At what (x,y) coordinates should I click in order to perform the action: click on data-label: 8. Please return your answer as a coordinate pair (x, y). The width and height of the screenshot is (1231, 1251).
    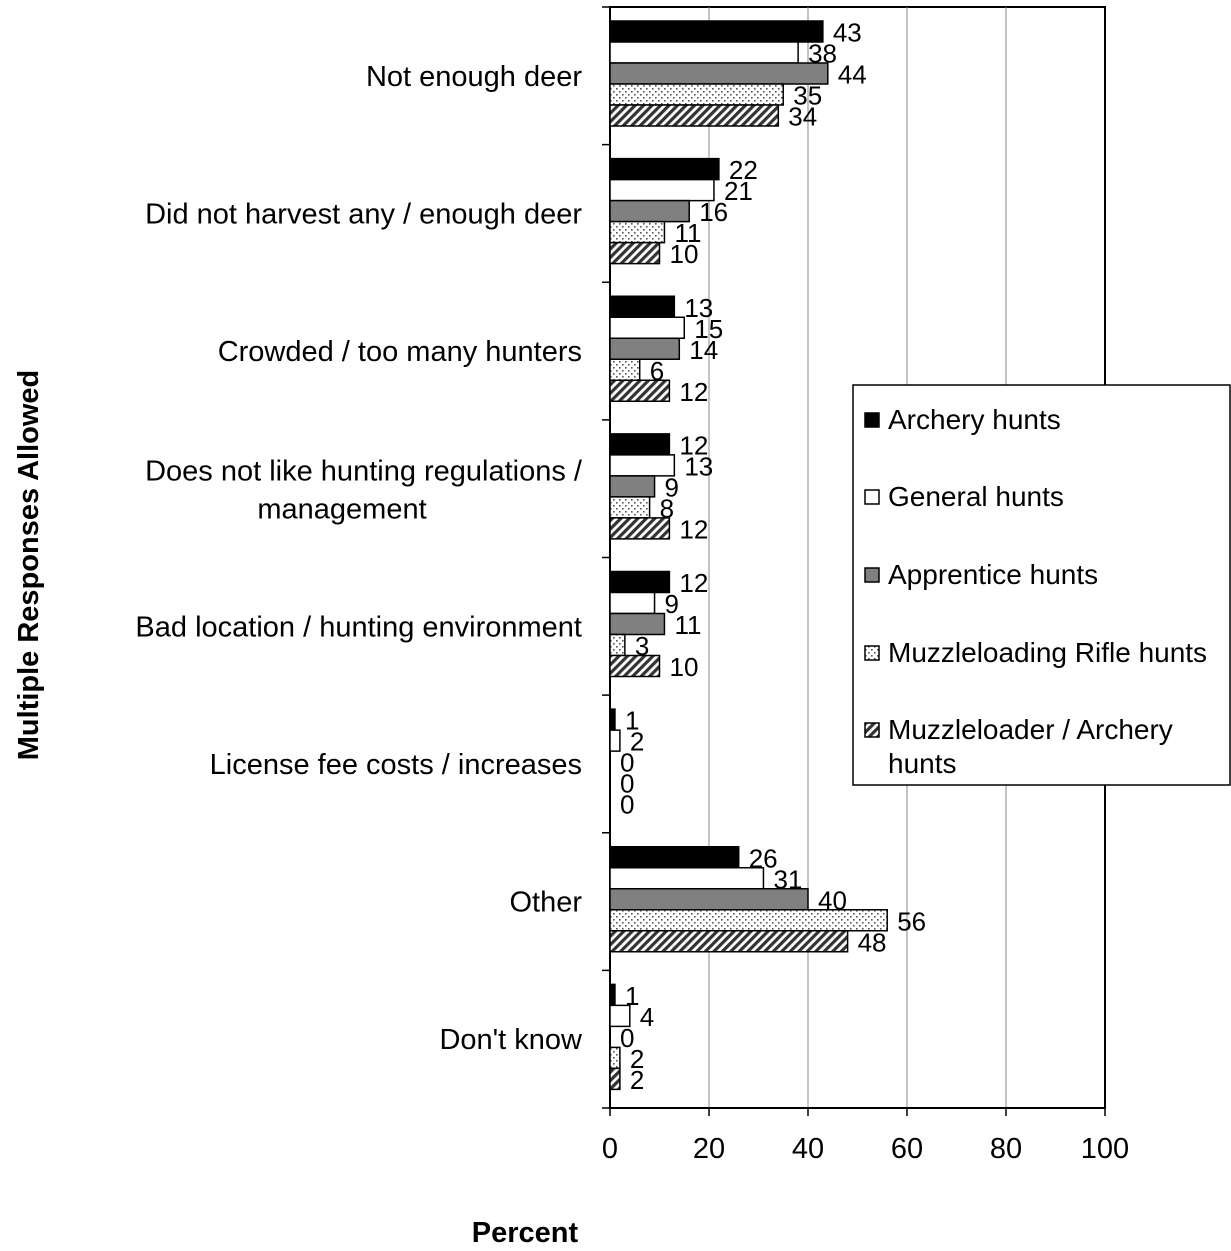
    Looking at the image, I should click on (667, 508).